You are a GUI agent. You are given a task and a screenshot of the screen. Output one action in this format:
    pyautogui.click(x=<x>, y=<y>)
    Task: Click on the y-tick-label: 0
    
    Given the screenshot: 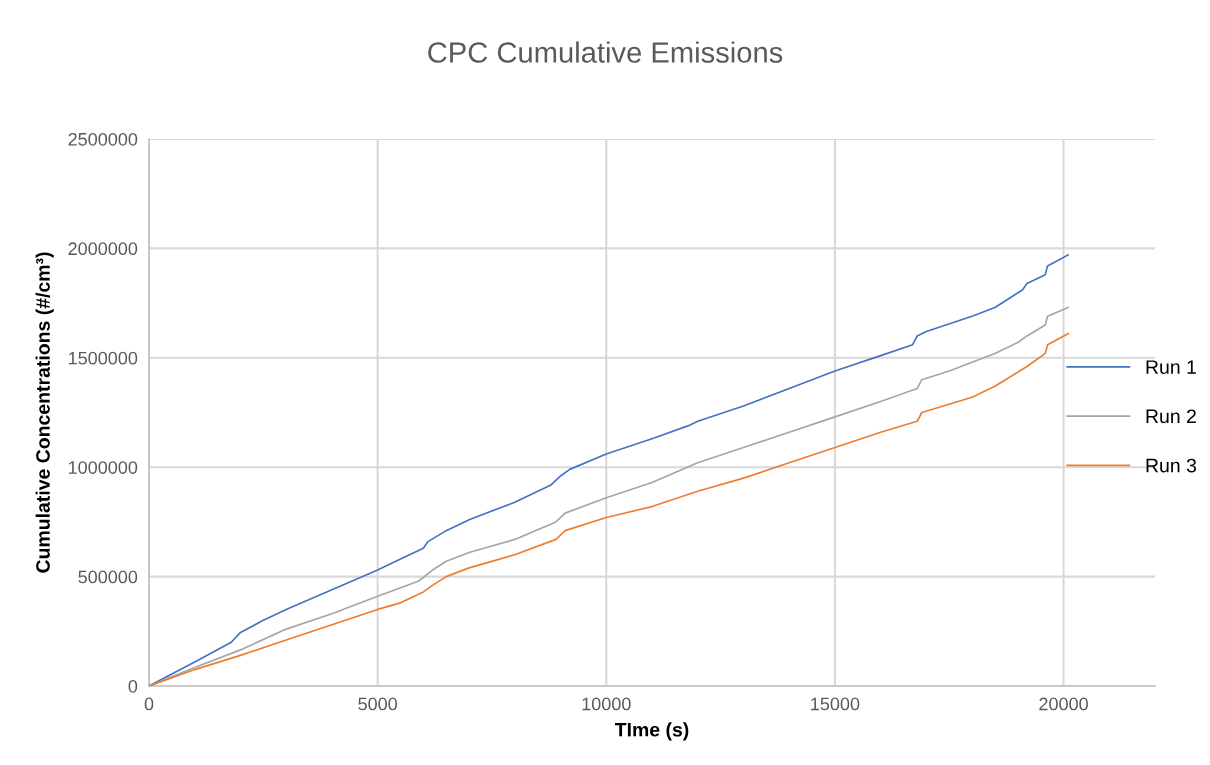 What is the action you would take?
    pyautogui.click(x=133, y=686)
    